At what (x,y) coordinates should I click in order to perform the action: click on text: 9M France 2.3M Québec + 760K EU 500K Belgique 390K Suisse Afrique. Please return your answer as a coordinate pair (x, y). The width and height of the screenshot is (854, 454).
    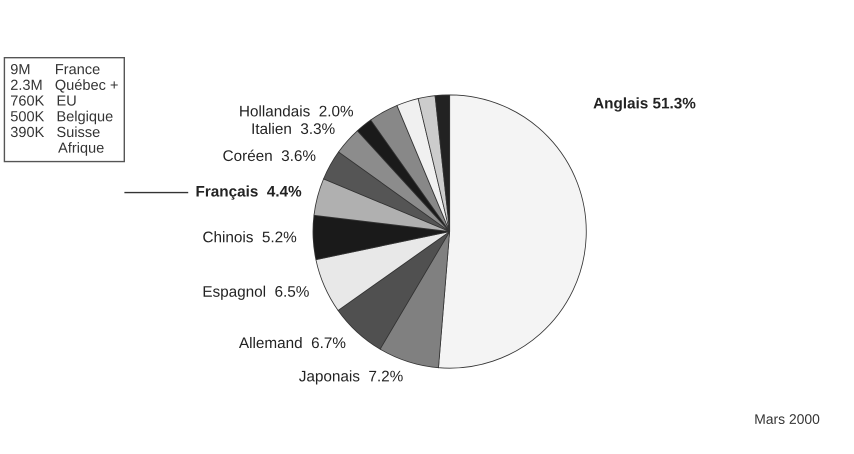
    Looking at the image, I should click on (64, 110).